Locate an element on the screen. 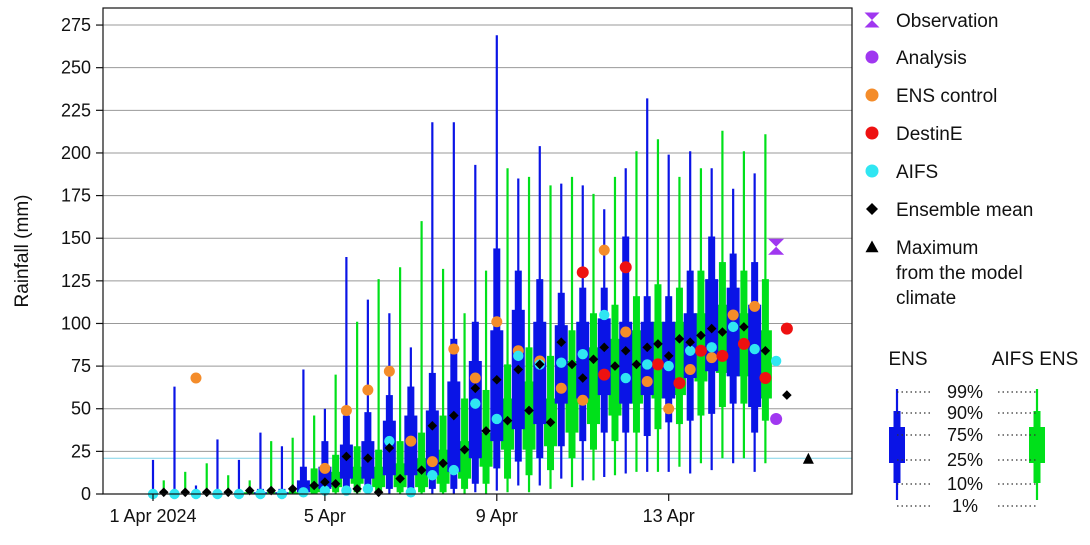  box-key-aifs-inner is located at coordinates (1037, 445).